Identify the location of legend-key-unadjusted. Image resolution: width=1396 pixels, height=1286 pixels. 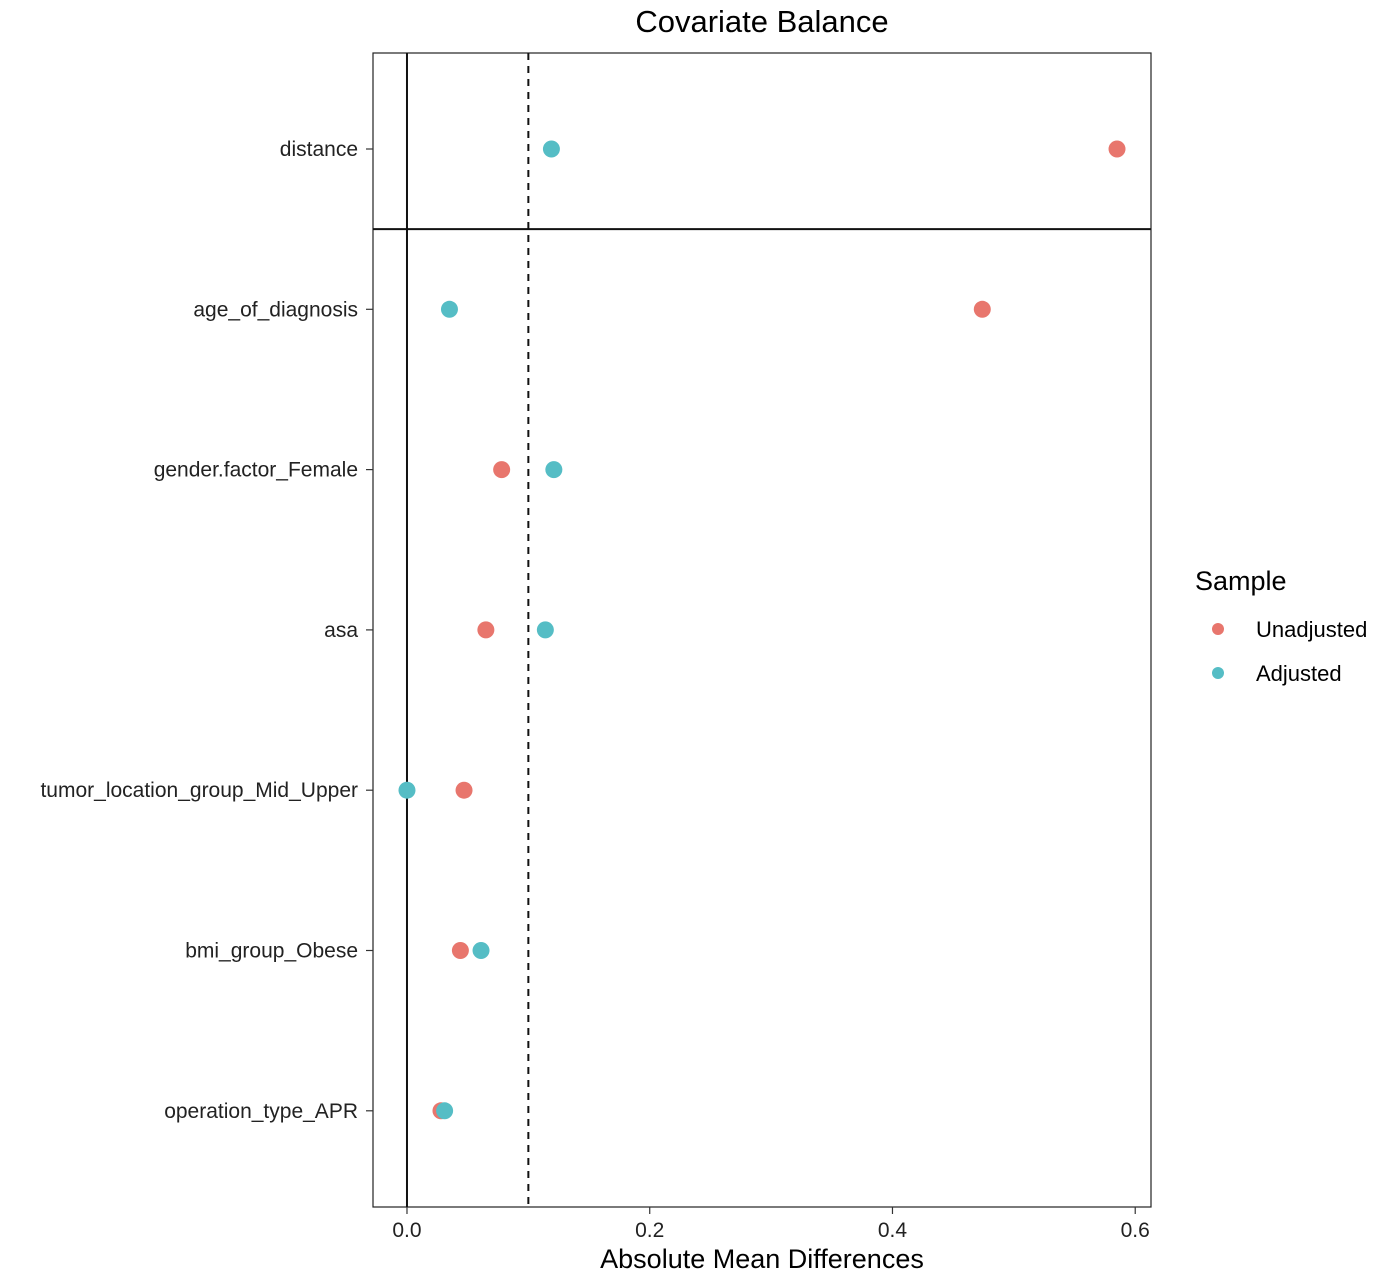
(1218, 629).